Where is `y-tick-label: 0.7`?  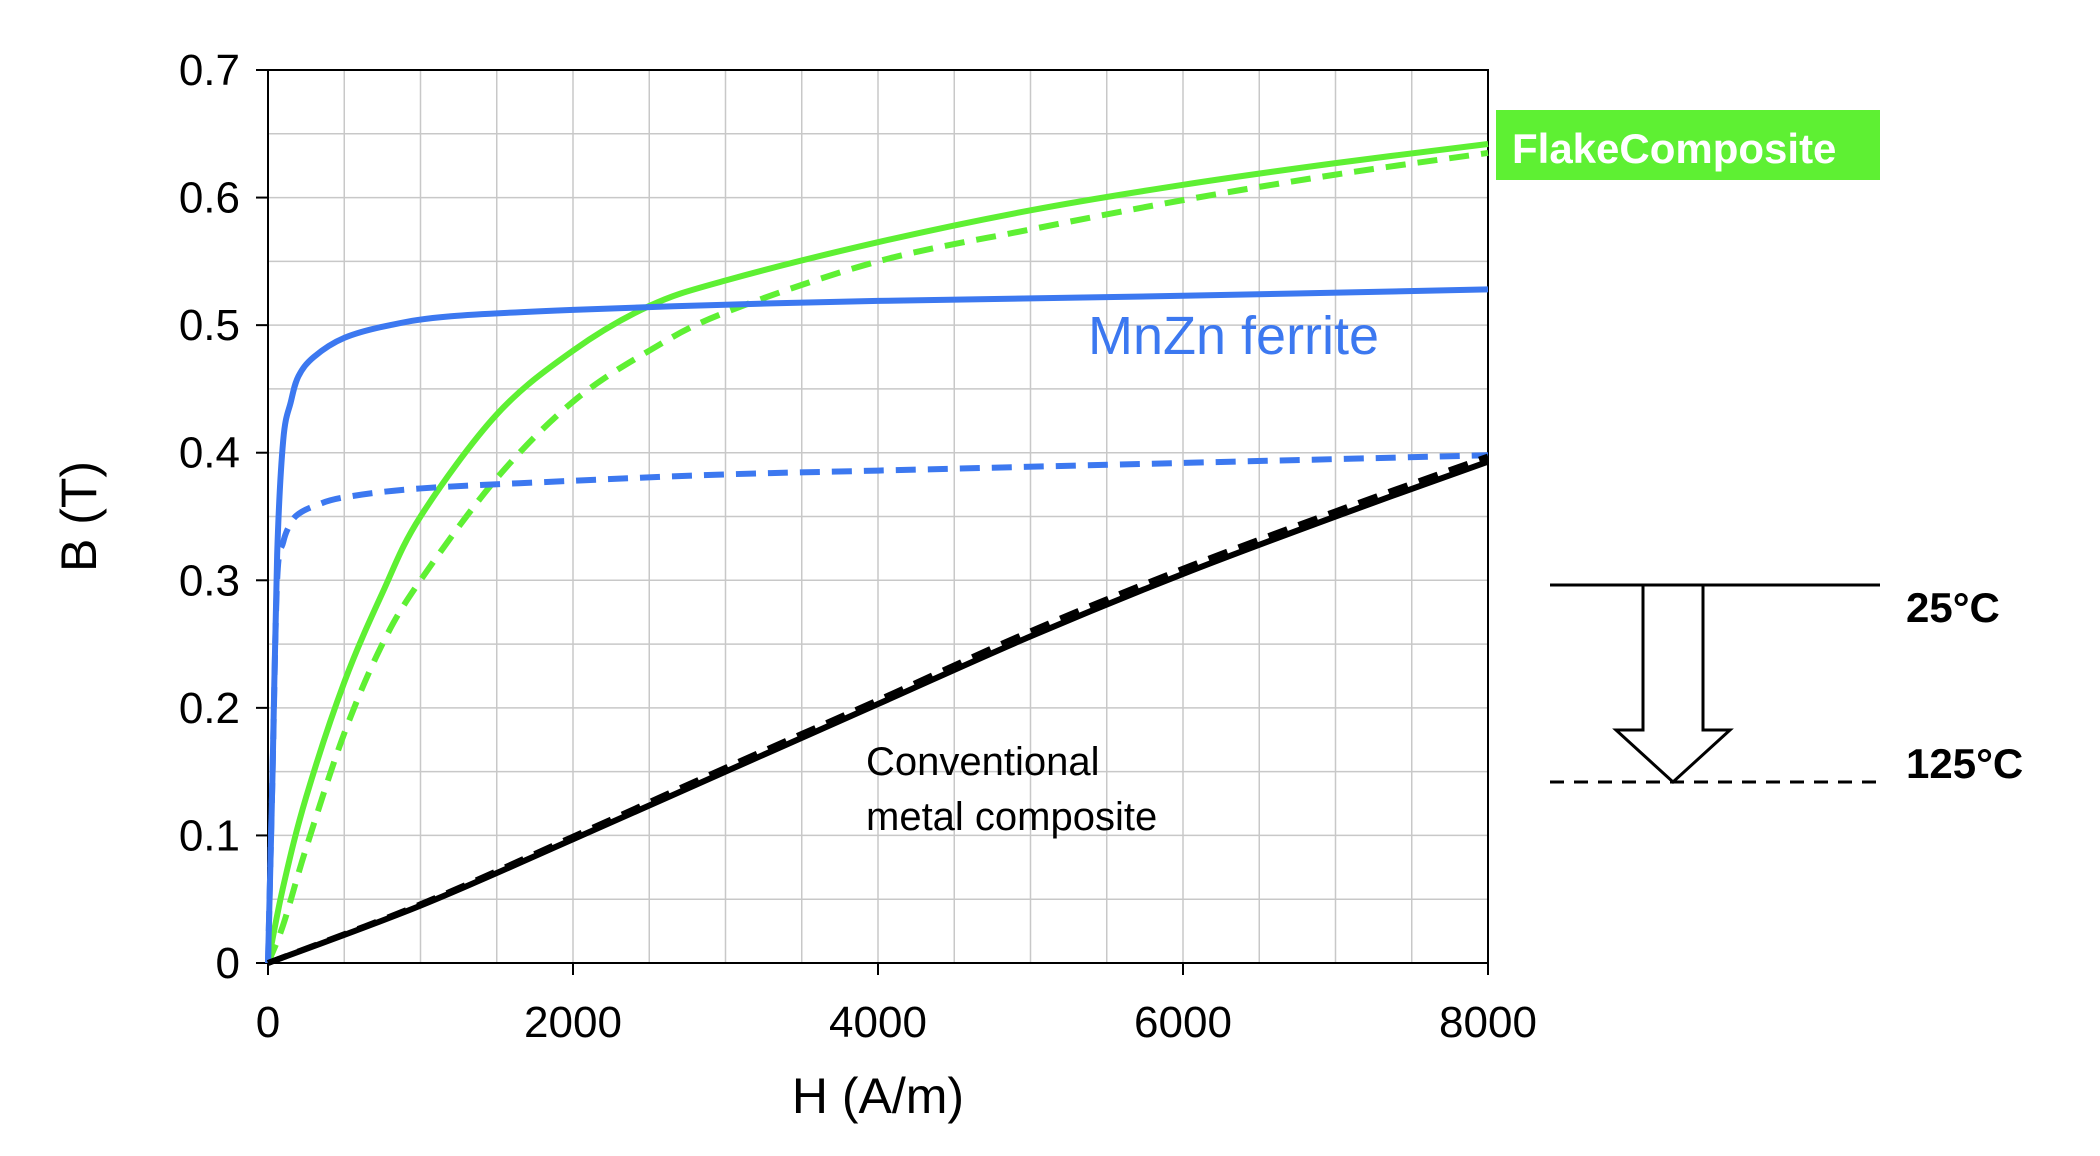 y-tick-label: 0.7 is located at coordinates (209, 70).